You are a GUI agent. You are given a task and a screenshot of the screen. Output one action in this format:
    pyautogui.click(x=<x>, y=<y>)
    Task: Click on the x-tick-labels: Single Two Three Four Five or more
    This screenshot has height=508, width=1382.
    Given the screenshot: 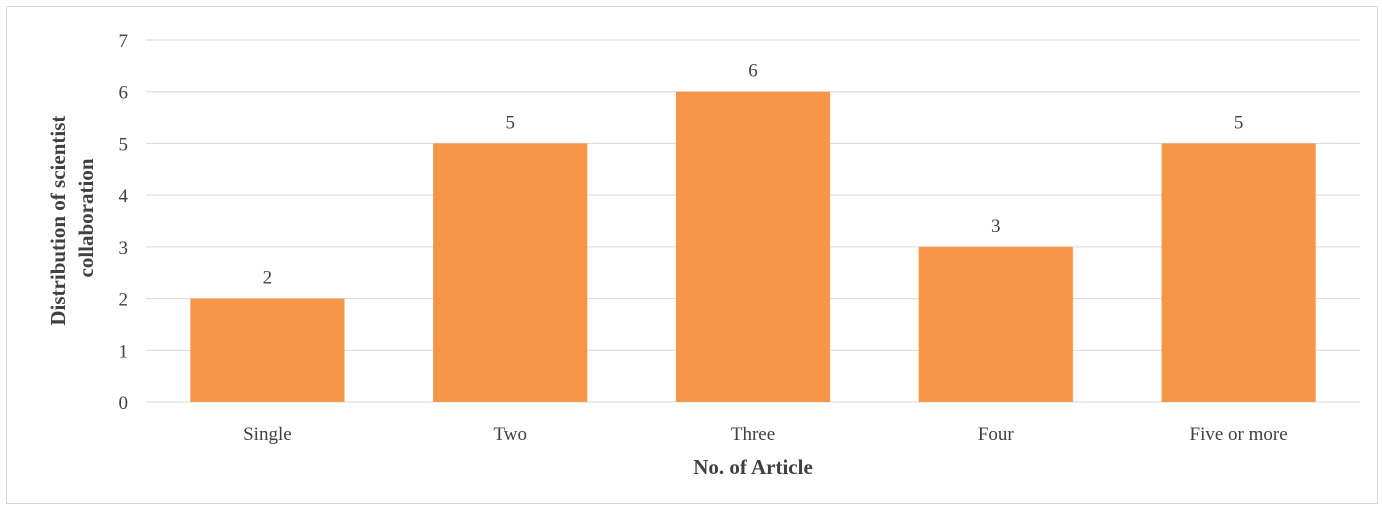 What is the action you would take?
    pyautogui.click(x=765, y=434)
    